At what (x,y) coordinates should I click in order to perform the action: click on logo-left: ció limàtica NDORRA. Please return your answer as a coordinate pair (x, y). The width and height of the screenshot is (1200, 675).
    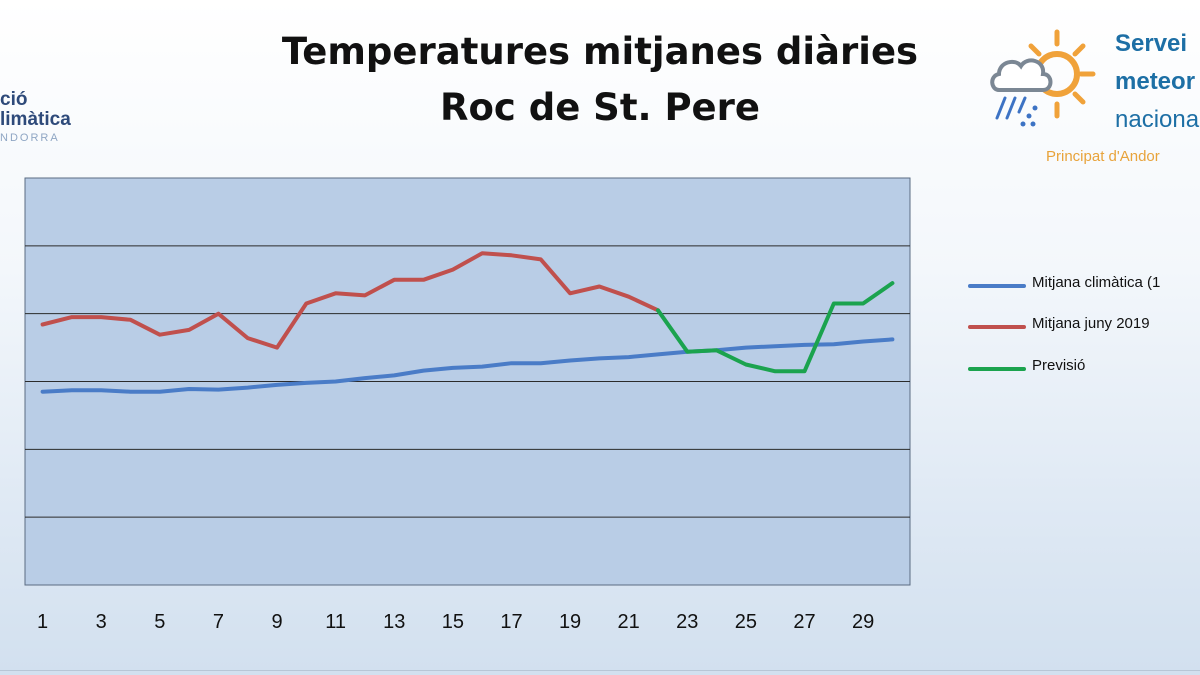
    Looking at the image, I should click on (55, 117).